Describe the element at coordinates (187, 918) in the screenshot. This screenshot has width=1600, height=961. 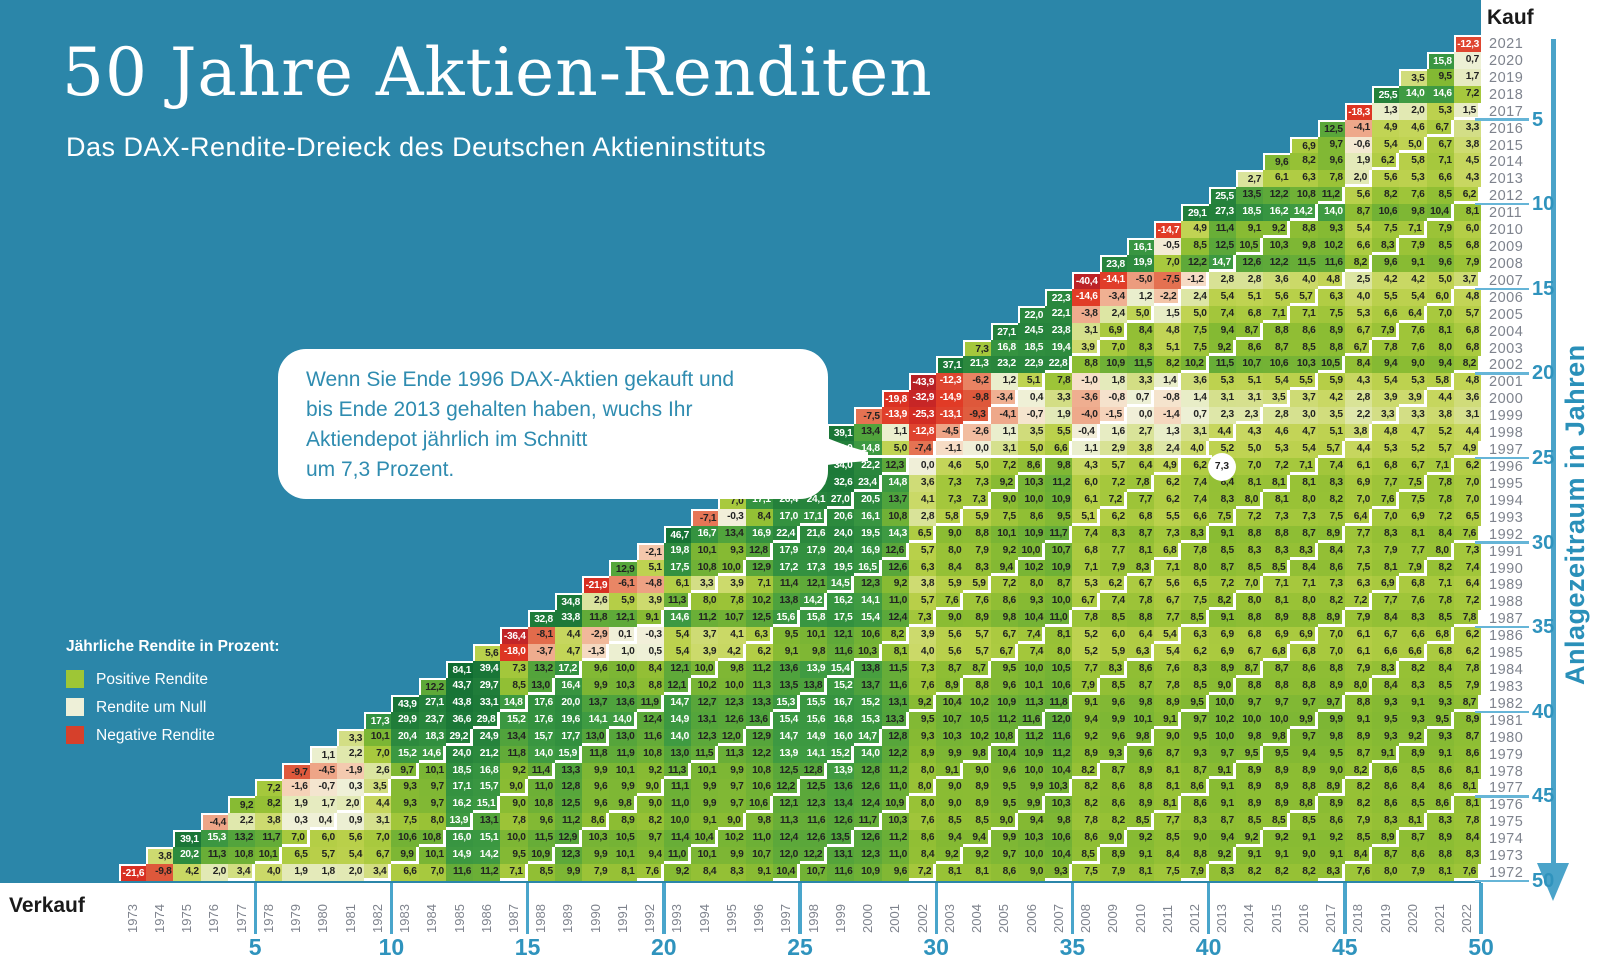
I see `sell-year-label: 1975` at that location.